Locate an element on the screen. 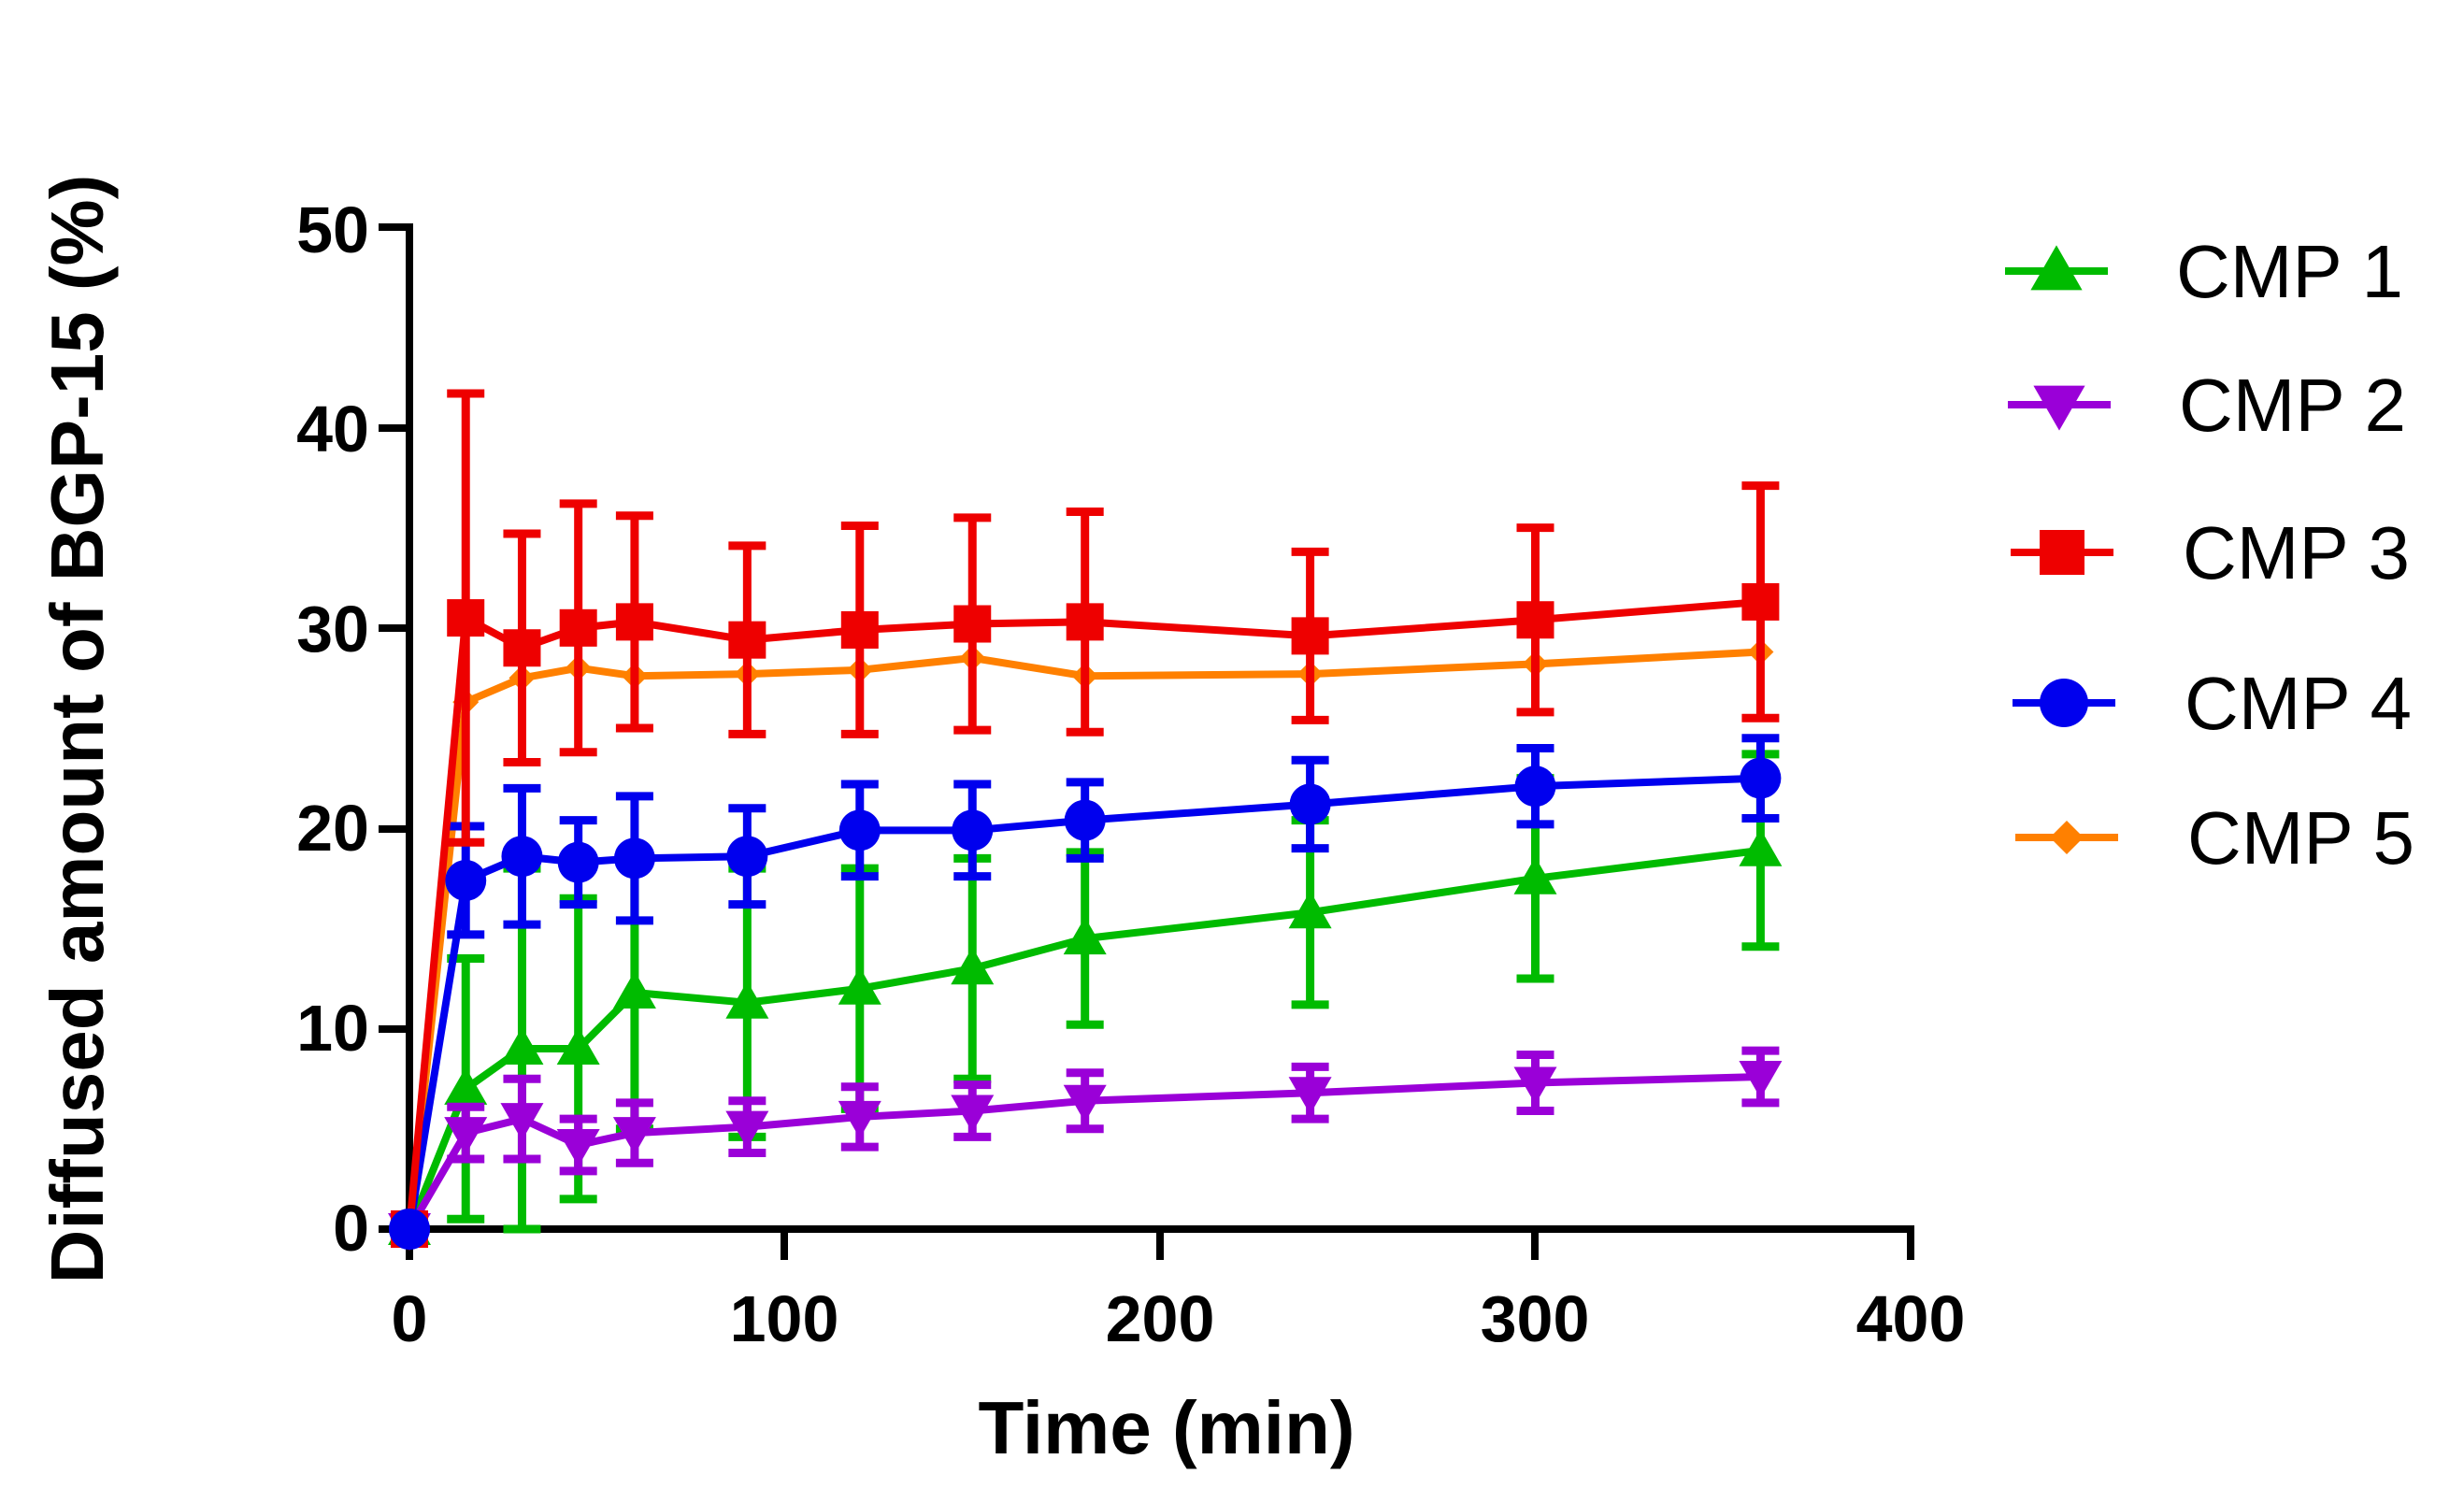 The width and height of the screenshot is (2464, 1488). y-ticks is located at coordinates (394, 728).